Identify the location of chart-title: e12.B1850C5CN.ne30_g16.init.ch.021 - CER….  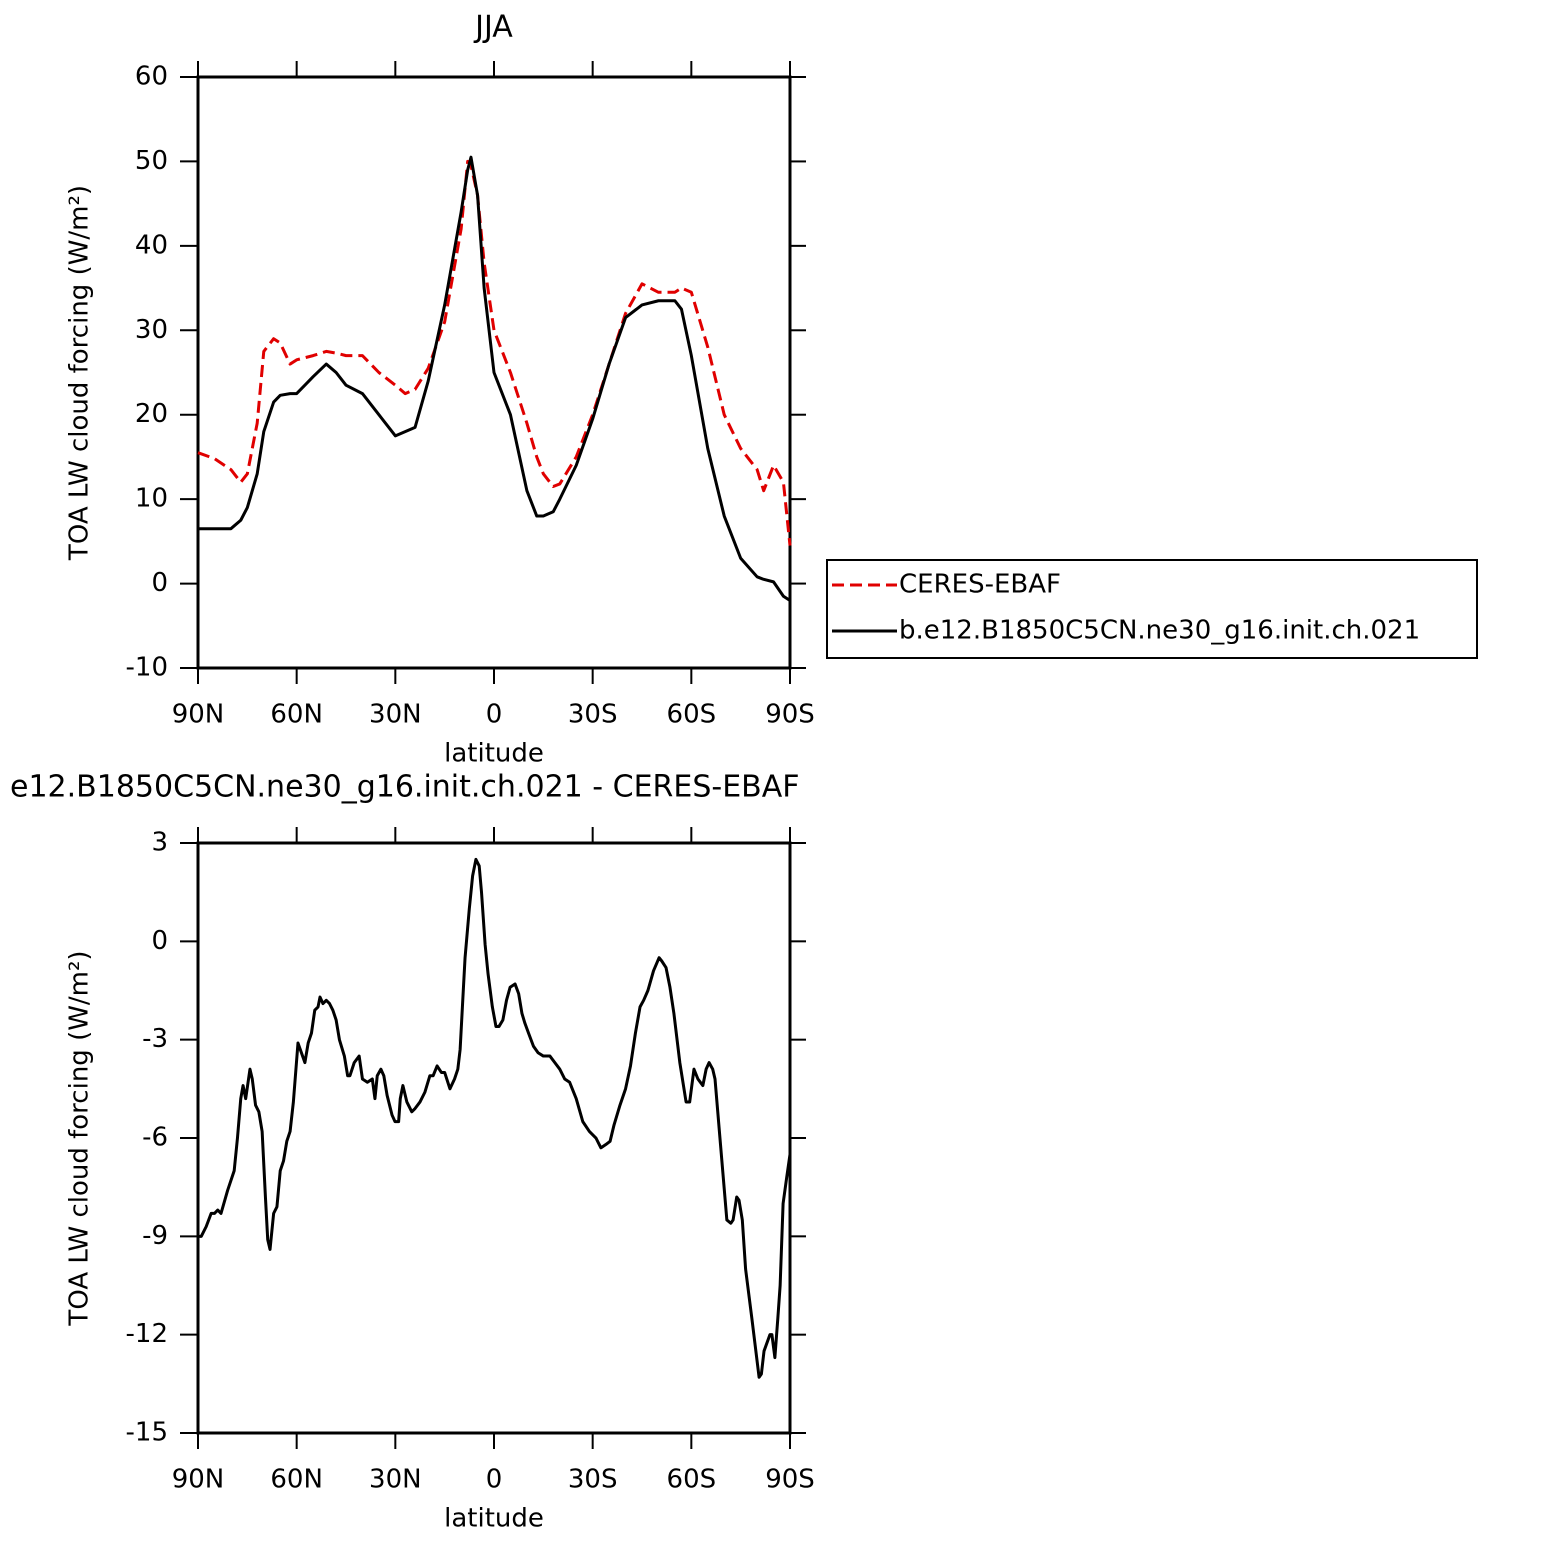
(405, 787).